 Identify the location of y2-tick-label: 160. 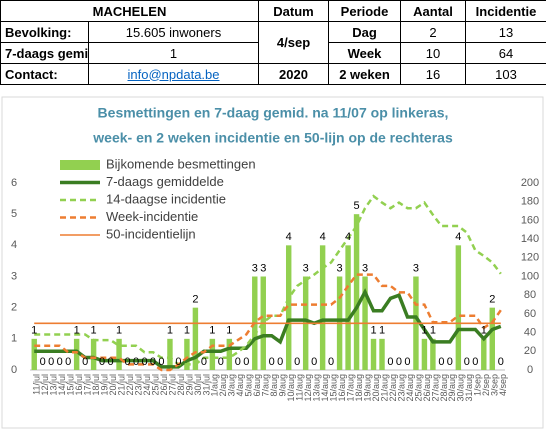
(530, 220).